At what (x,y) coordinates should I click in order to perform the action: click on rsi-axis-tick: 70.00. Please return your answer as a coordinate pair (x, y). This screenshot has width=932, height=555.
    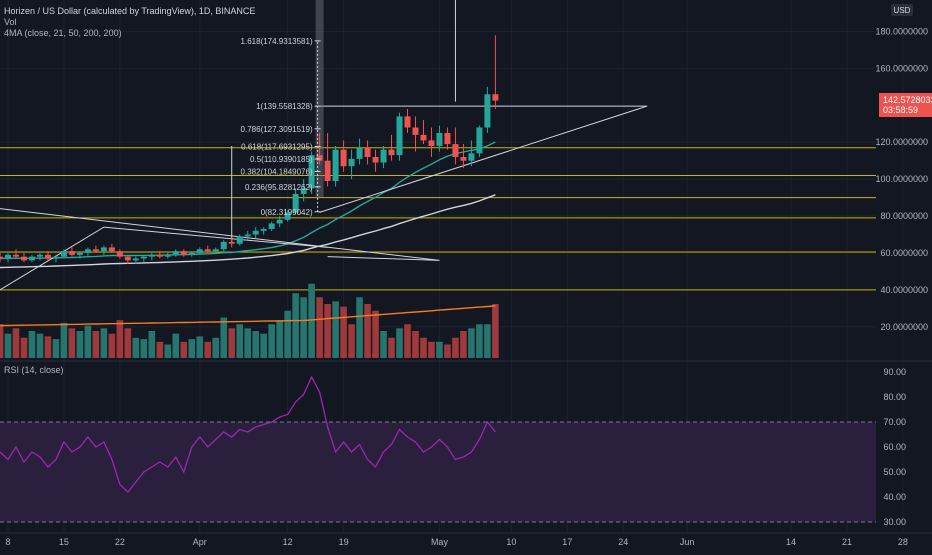
    Looking at the image, I should click on (894, 422).